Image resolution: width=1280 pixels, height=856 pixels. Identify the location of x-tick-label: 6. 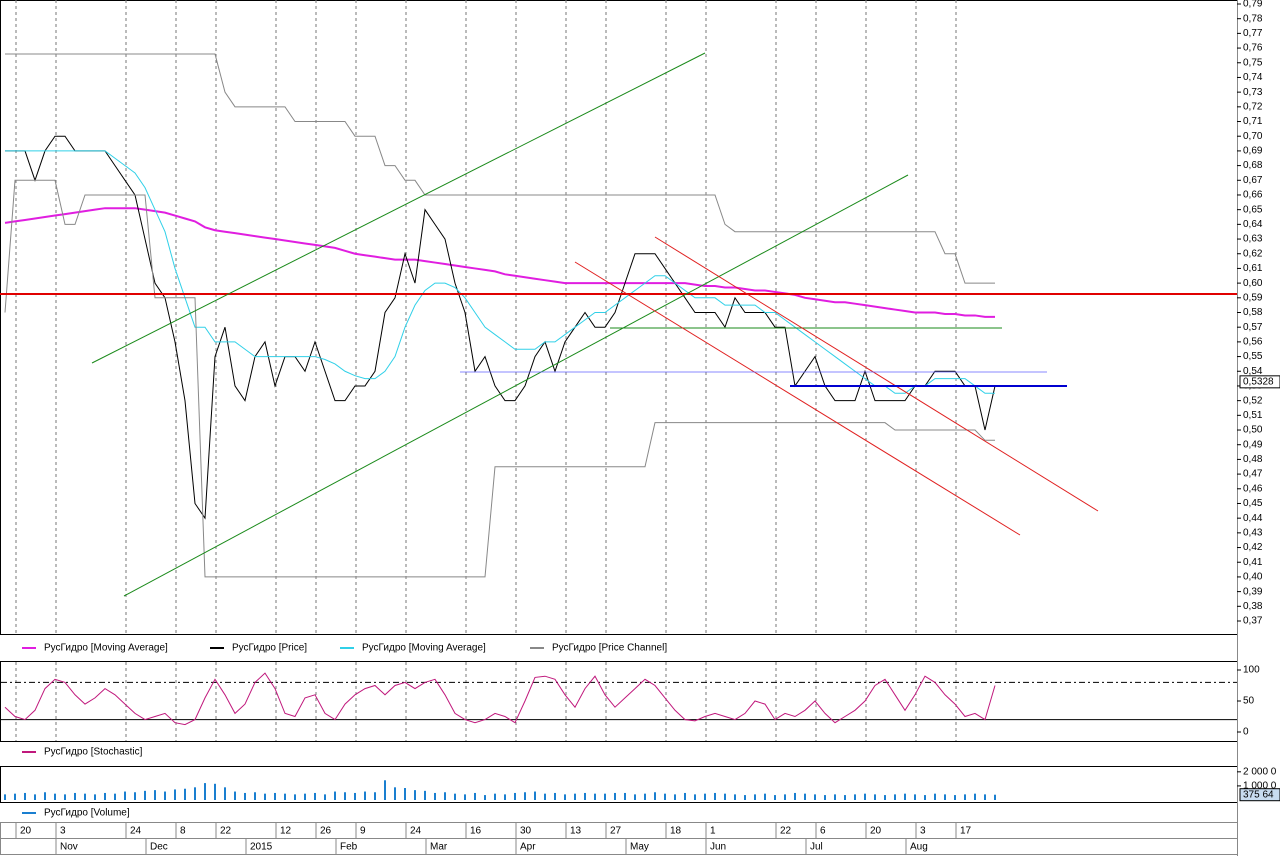
(823, 831).